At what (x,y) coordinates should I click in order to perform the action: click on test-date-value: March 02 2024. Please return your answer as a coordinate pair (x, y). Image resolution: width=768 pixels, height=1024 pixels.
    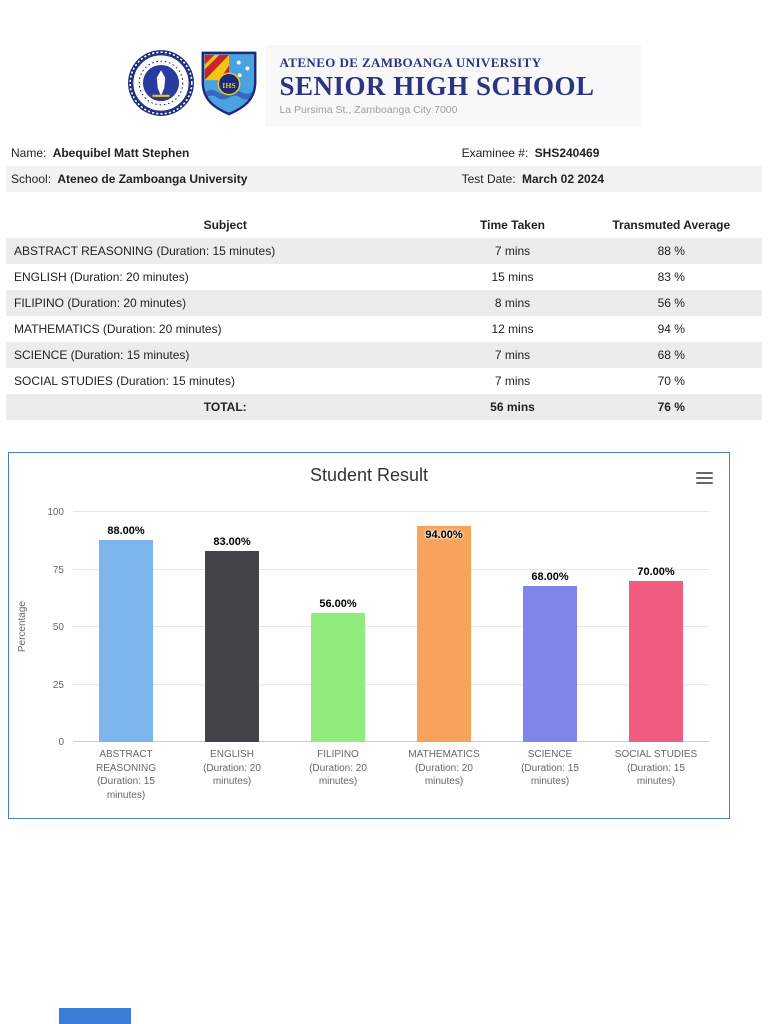
    Looking at the image, I should click on (563, 179).